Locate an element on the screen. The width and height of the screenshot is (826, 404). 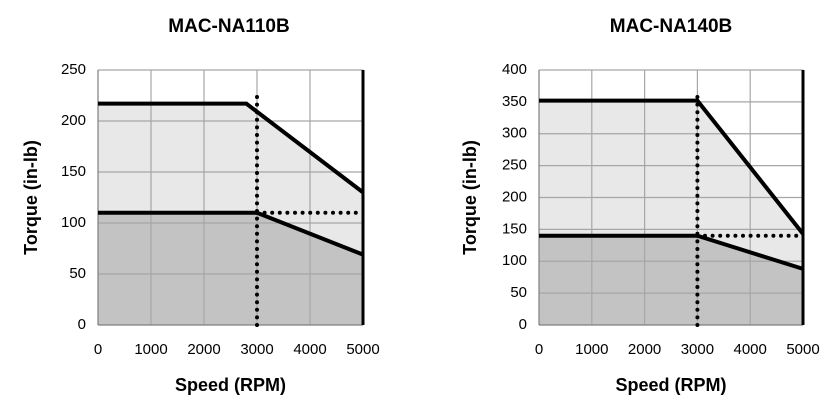
y-tick-label: 300 is located at coordinates (514, 133).